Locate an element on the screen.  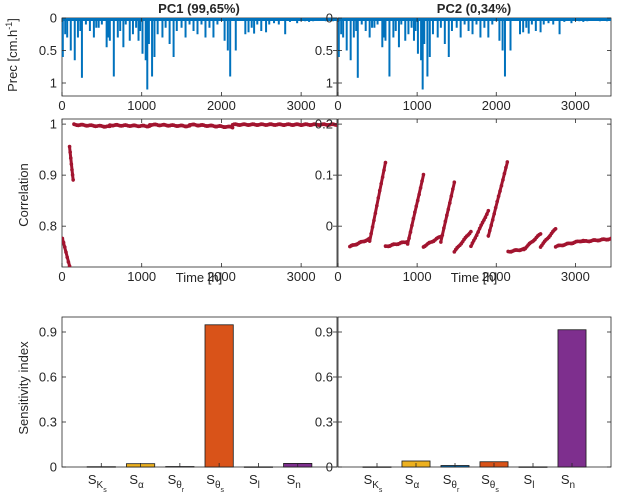
axes-frame-corr-pc1 is located at coordinates (199, 193).